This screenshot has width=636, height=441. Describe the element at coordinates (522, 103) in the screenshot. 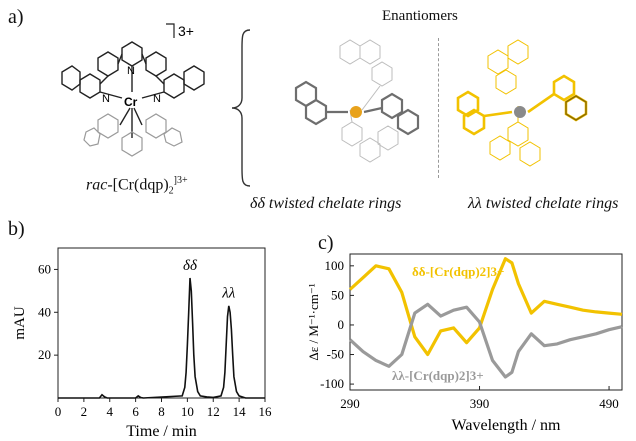

I see `lambda-lambda-model` at that location.